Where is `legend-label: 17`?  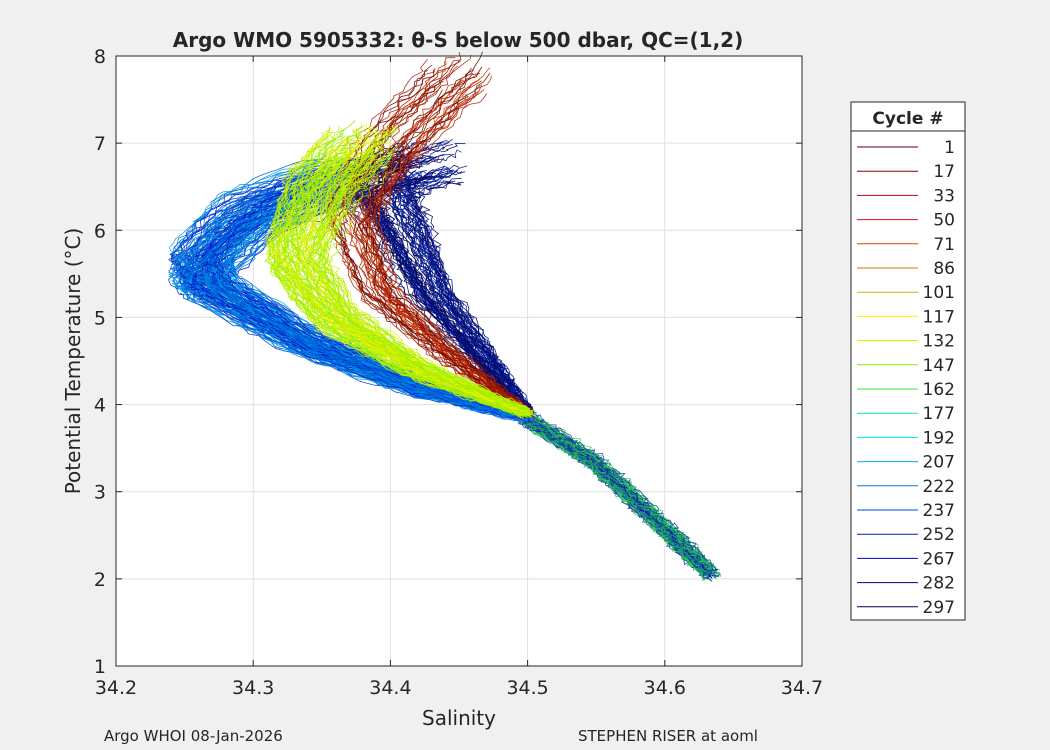 legend-label: 17 is located at coordinates (944, 172).